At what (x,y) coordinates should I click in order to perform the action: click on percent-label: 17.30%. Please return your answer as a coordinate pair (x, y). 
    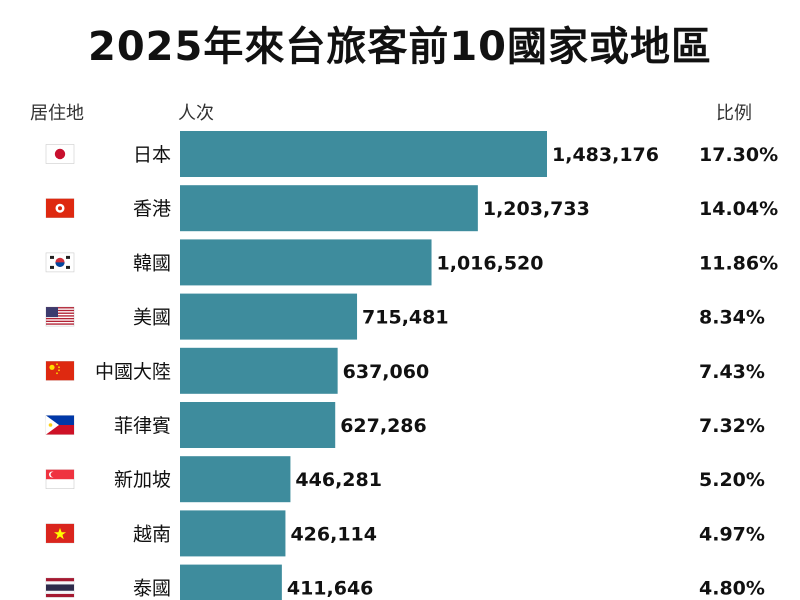
    Looking at the image, I should click on (738, 155).